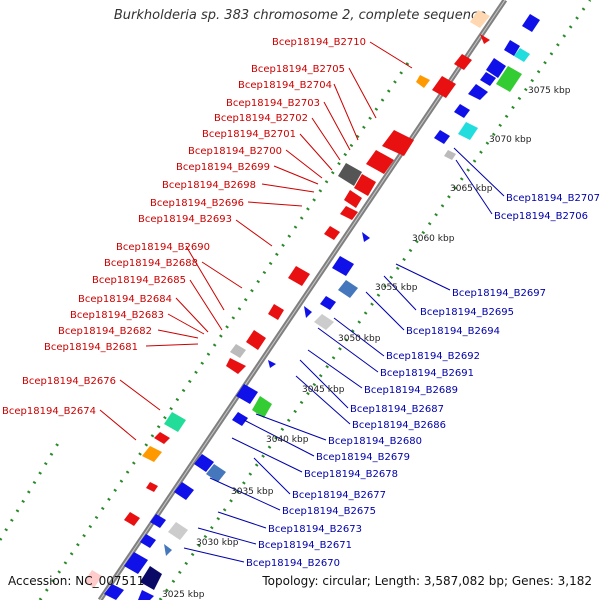  What do you see at coordinates (323, 390) in the screenshot?
I see `scale-label: 3045 kbp` at bounding box center [323, 390].